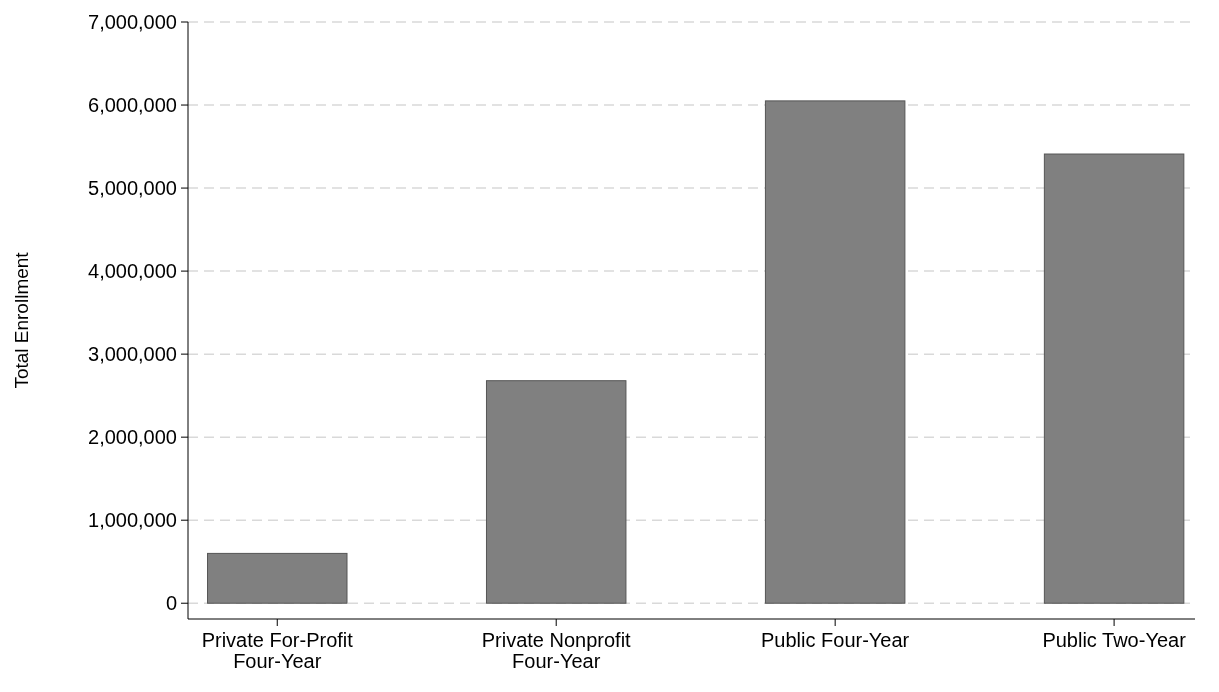 The image size is (1219, 692). Describe the element at coordinates (171, 603) in the screenshot. I see `y-tick-label: 0` at that location.